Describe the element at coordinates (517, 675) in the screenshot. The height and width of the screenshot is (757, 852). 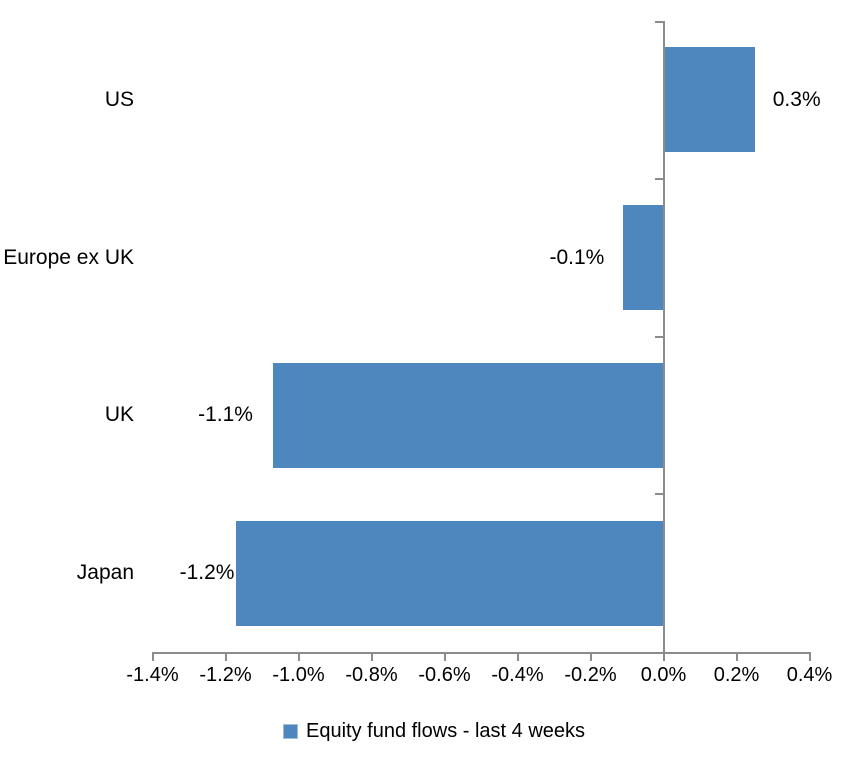
I see `x-tick-label: -0.4%` at that location.